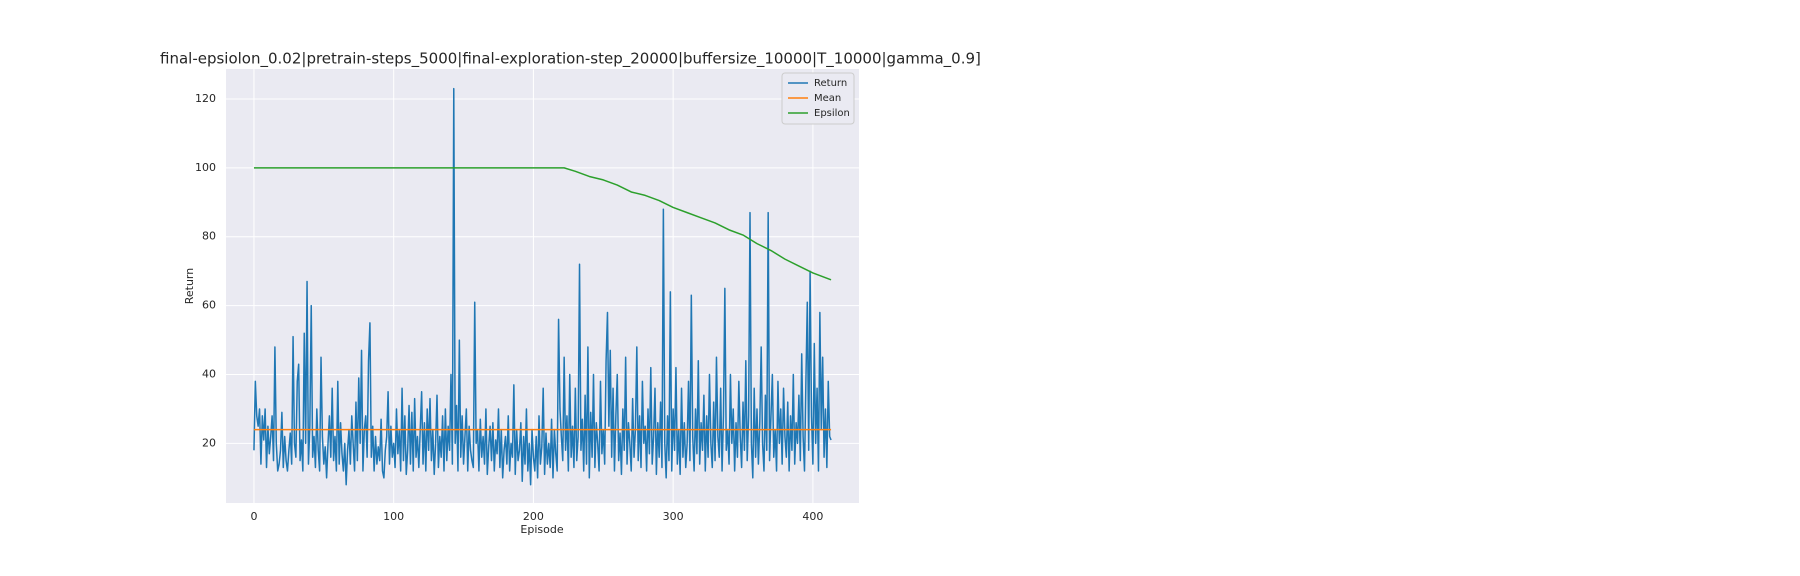  Describe the element at coordinates (253, 516) in the screenshot. I see `x-tick-label: 0` at that location.